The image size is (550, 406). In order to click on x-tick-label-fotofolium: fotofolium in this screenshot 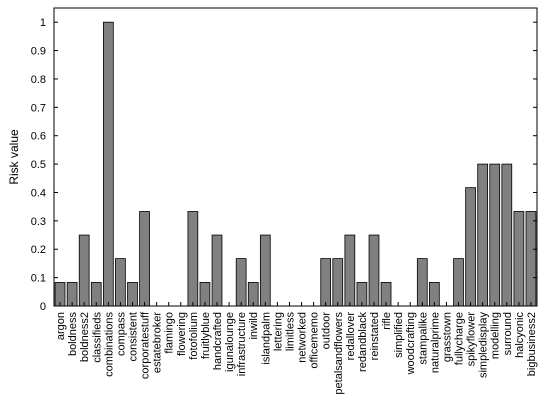, I will do `click(194, 336)`.